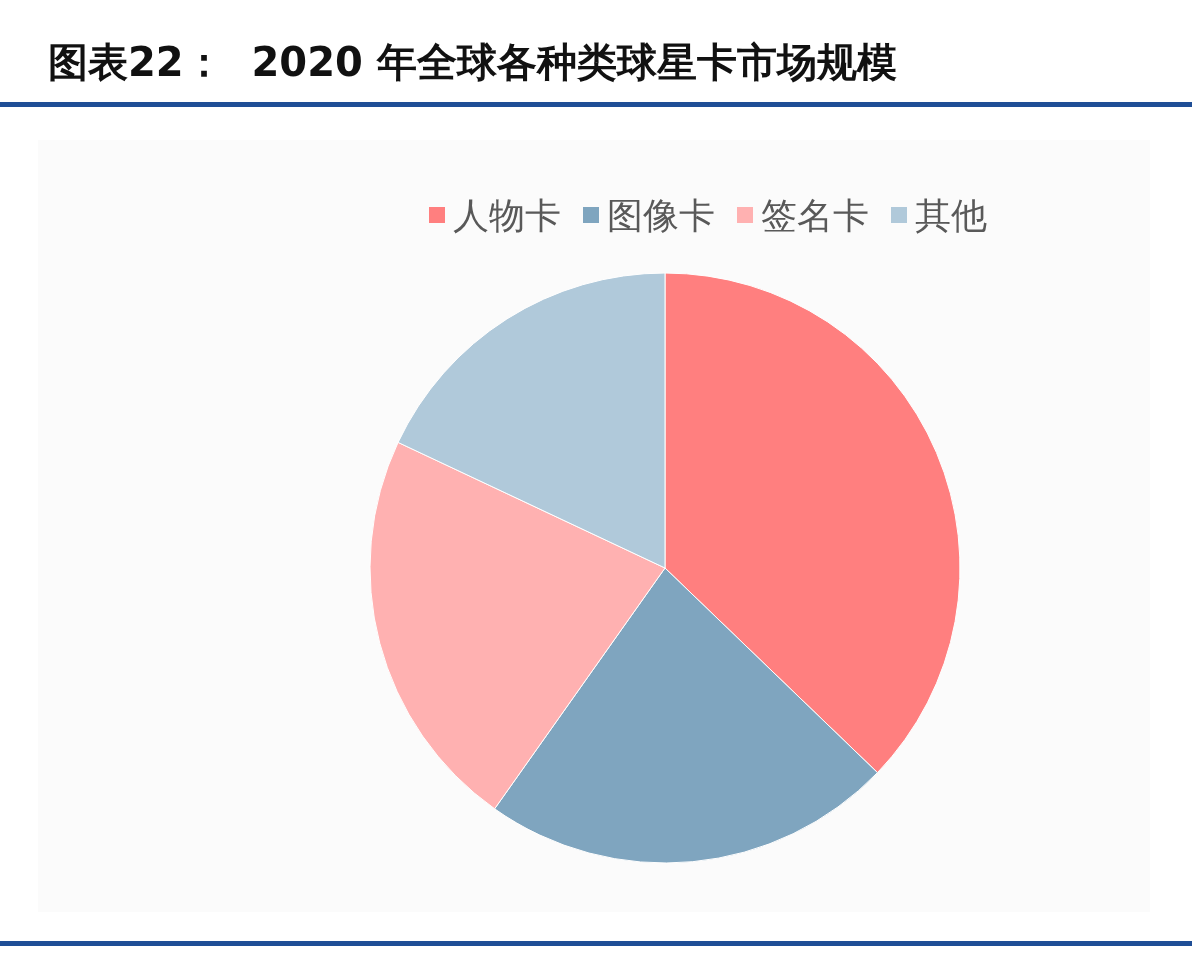 This screenshot has height=956, width=1192. What do you see at coordinates (507, 215) in the screenshot?
I see `legend-label: 人物卡` at bounding box center [507, 215].